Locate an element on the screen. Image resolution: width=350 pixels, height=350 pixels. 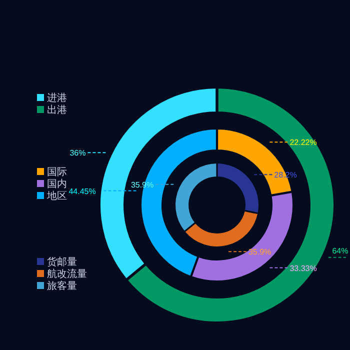
data-label: 64% is located at coordinates (340, 251).